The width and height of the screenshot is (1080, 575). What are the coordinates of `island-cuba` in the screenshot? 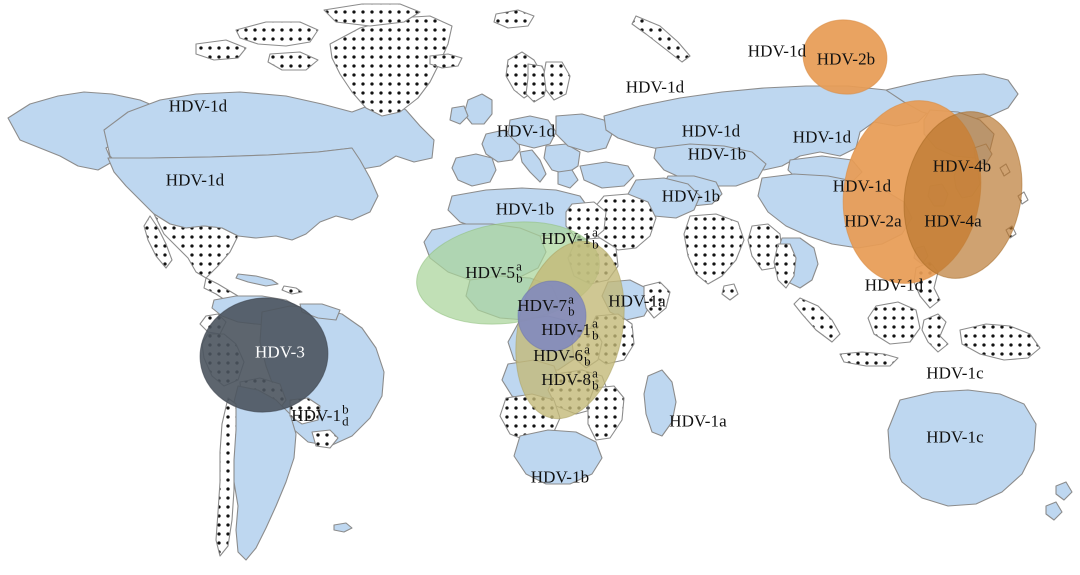 It's located at (257, 280).